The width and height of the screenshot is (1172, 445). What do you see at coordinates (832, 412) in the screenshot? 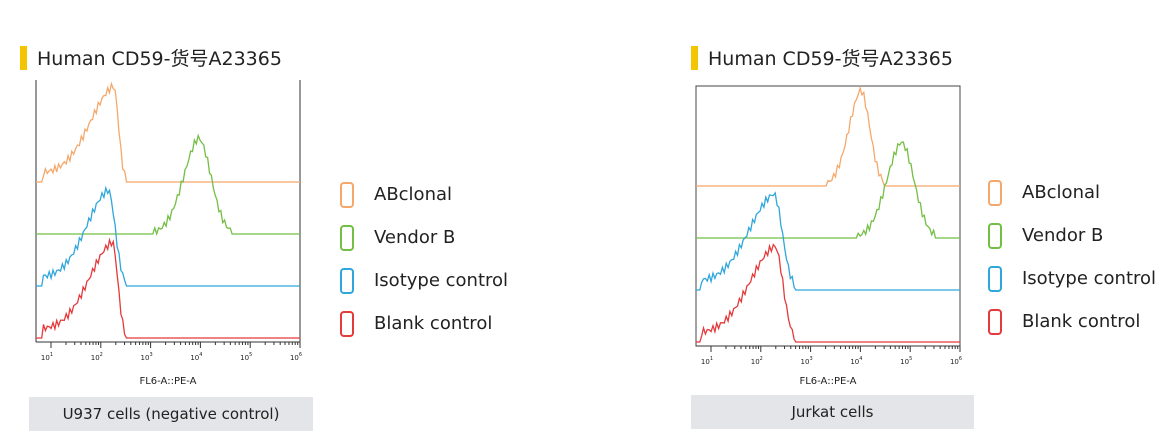
I see `chart-caption: Jurkat cells` at bounding box center [832, 412].